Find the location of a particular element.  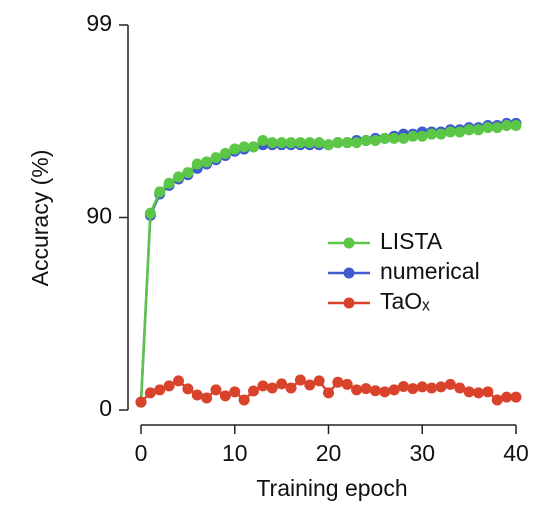

x-tick-label: 0 is located at coordinates (141, 453).